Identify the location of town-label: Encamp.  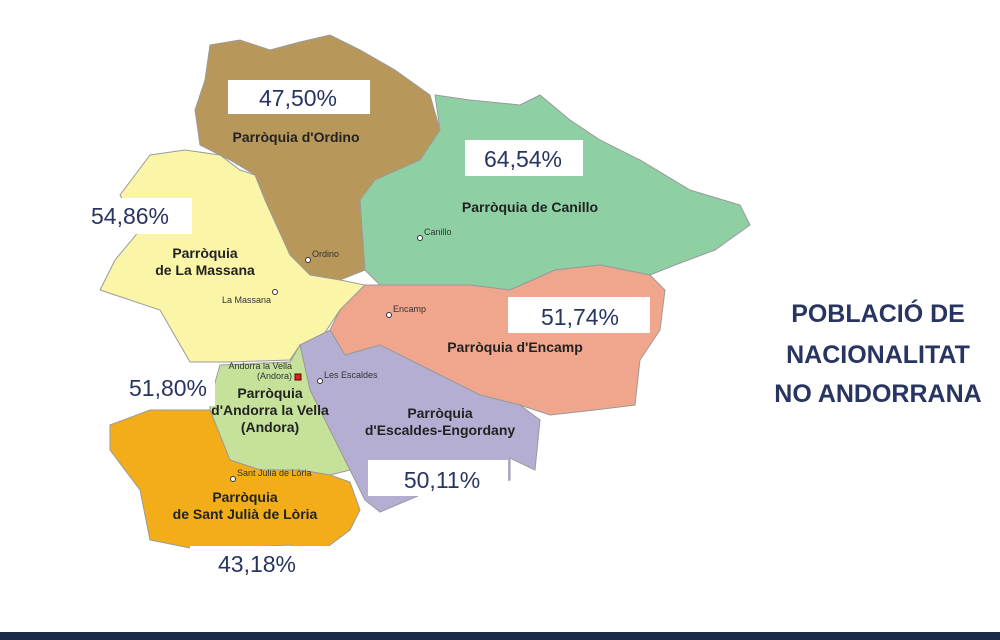
(409, 309).